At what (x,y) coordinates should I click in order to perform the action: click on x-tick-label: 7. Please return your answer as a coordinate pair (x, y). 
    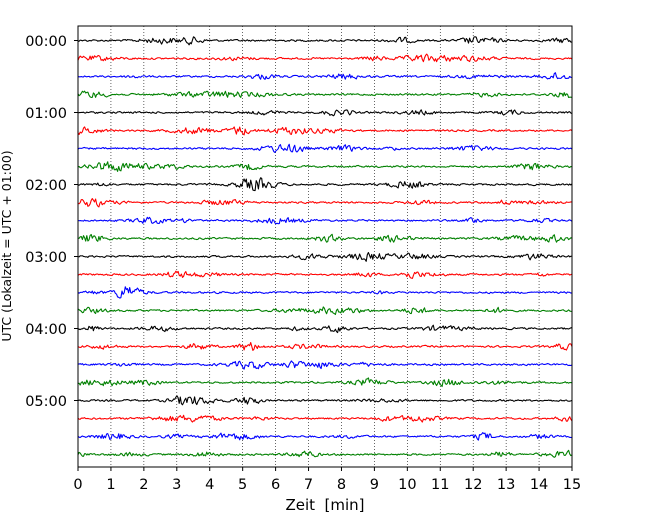
    Looking at the image, I should click on (308, 485).